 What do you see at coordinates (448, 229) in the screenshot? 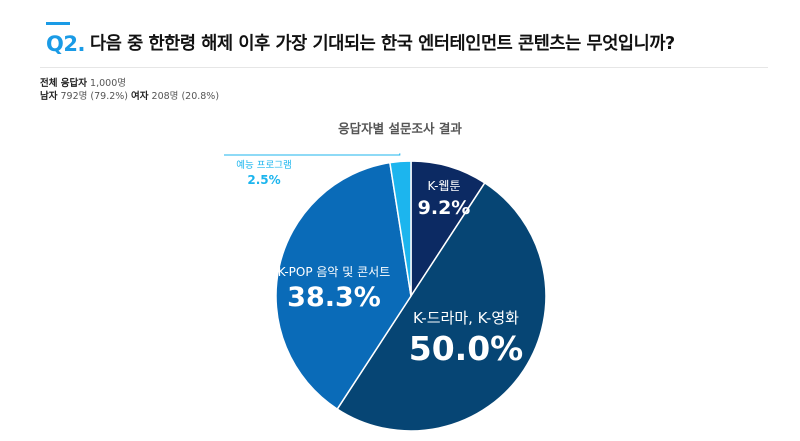
I see `pie-slice-webtoon` at bounding box center [448, 229].